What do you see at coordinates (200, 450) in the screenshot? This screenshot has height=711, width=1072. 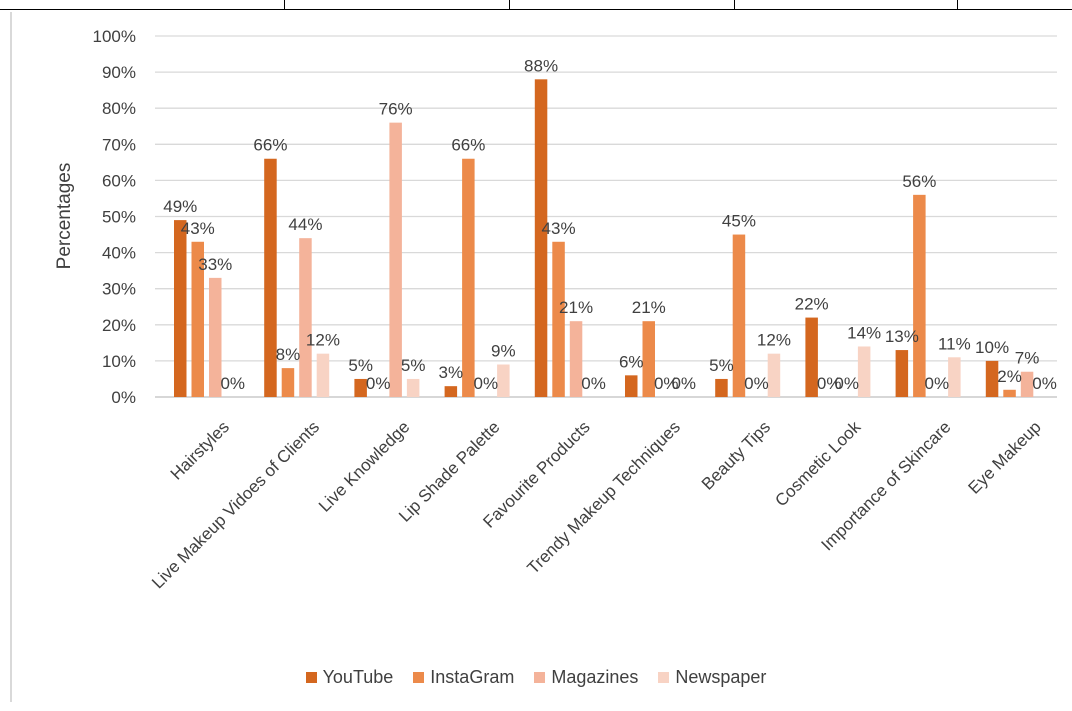 I see `x-tick-label: Hairstyles` at bounding box center [200, 450].